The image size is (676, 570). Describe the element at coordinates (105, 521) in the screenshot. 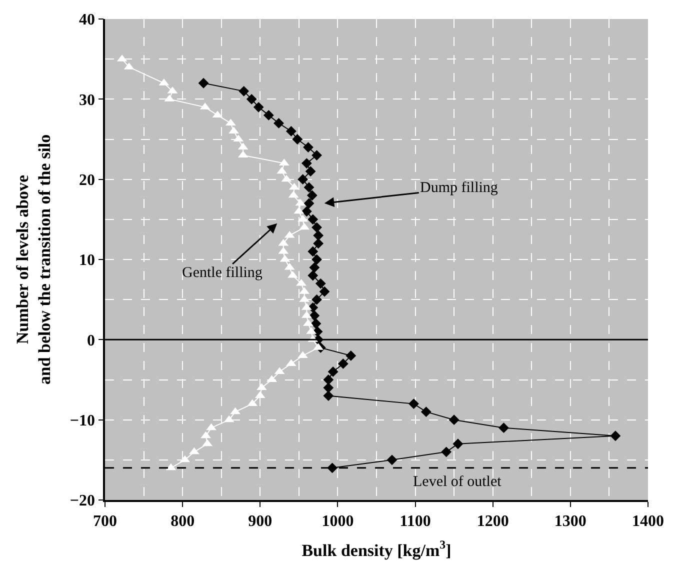

I see `x-tick-label: 700` at that location.